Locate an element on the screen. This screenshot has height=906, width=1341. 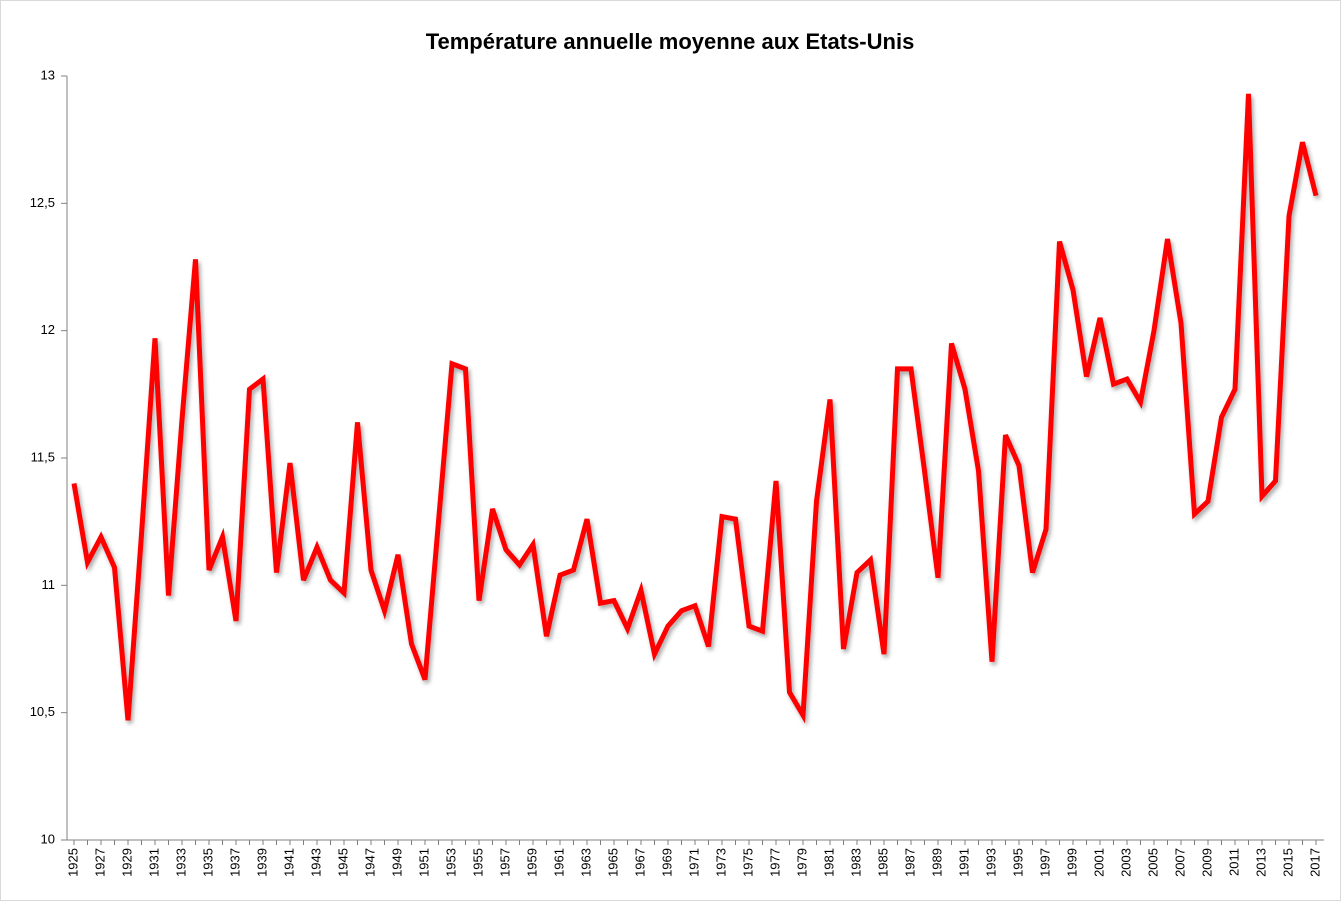
x-tick-label: 1993 is located at coordinates (990, 862).